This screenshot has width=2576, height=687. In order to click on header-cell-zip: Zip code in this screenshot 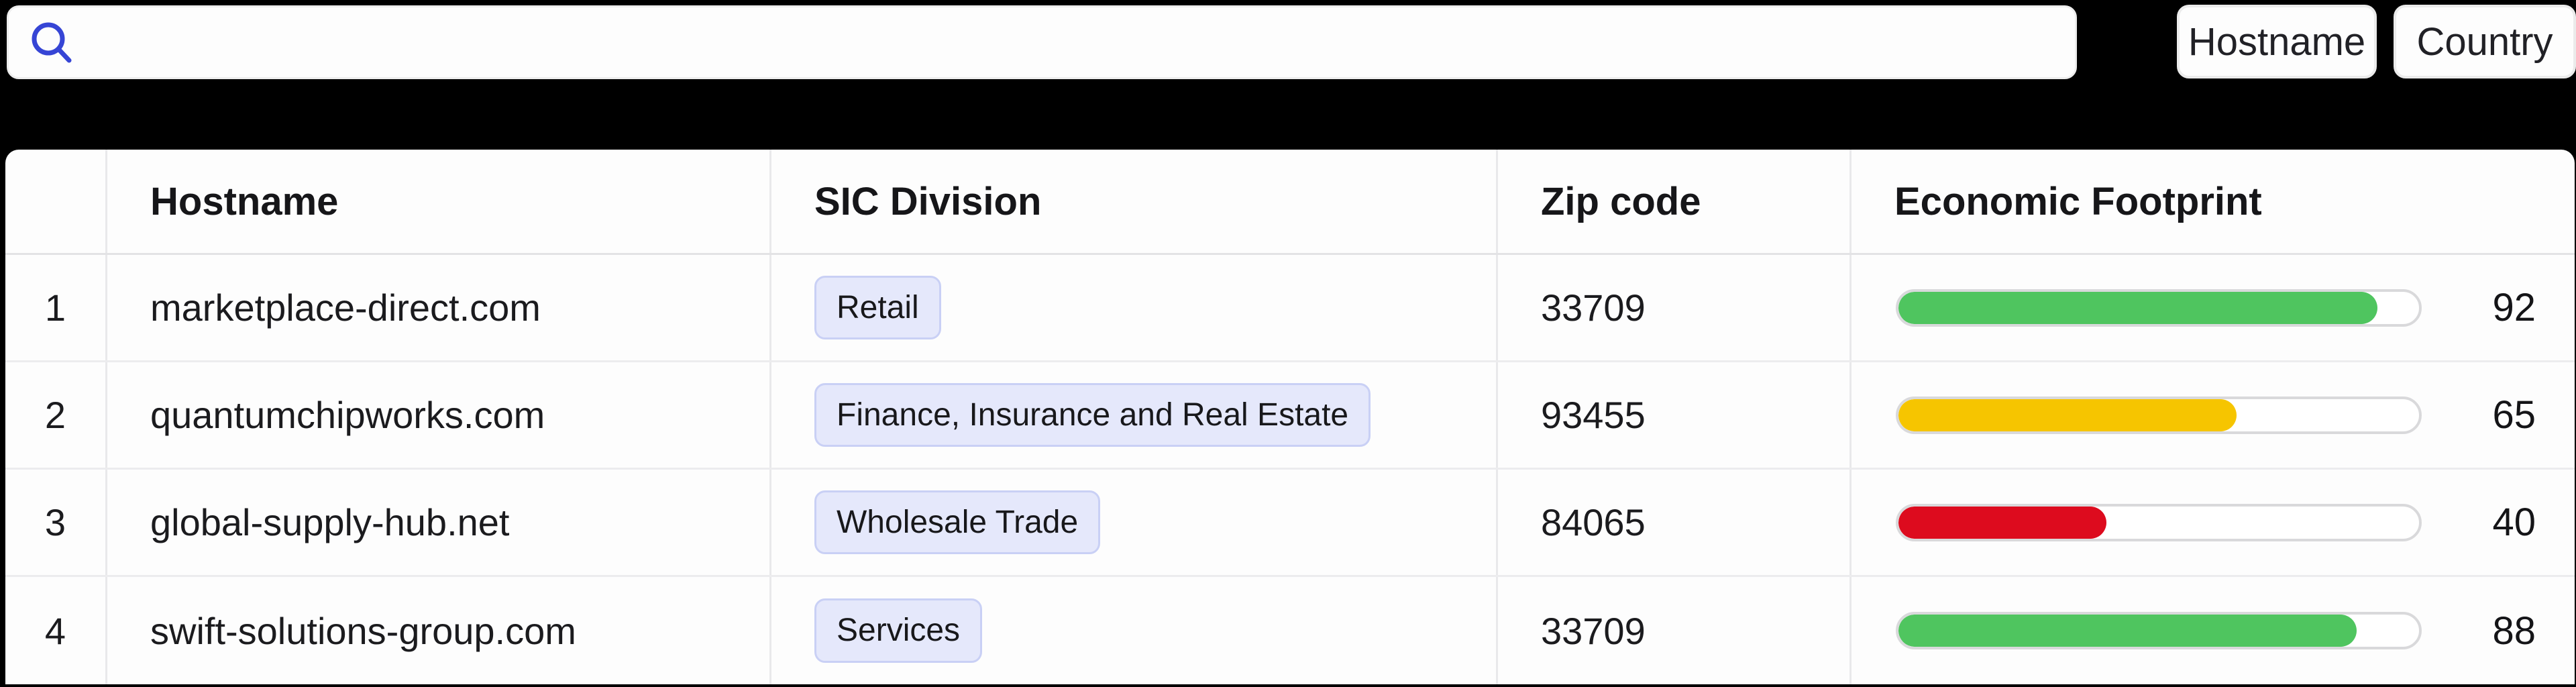, I will do `click(1674, 202)`.